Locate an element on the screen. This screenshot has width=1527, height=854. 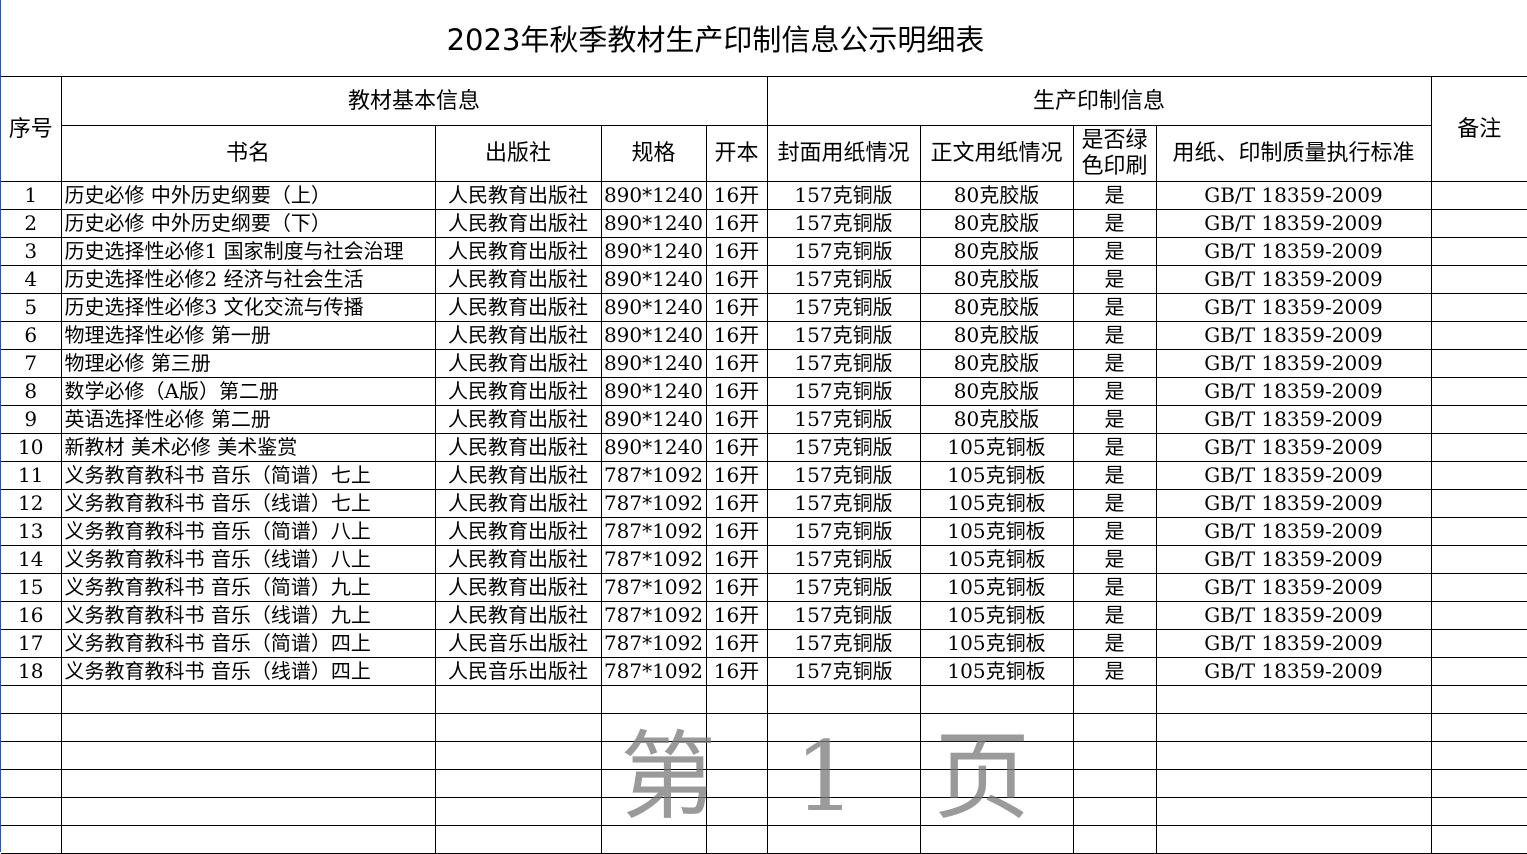
cell-book-name: 物理选择性必修 第一册 is located at coordinates (248, 335).